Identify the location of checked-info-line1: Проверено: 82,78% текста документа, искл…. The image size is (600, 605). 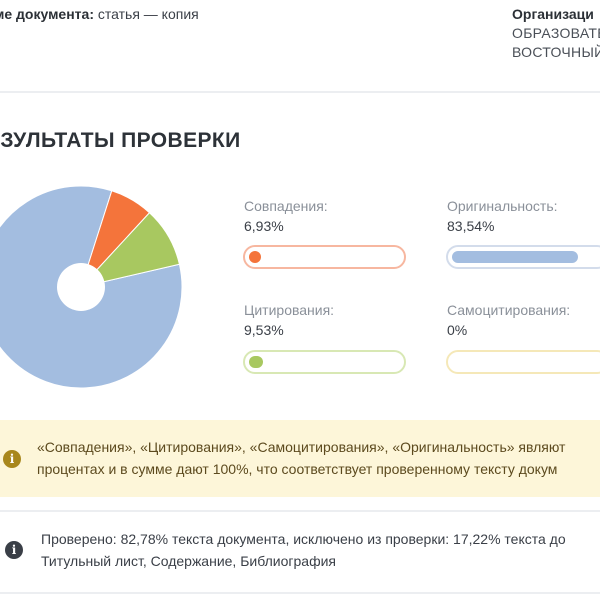
(303, 539).